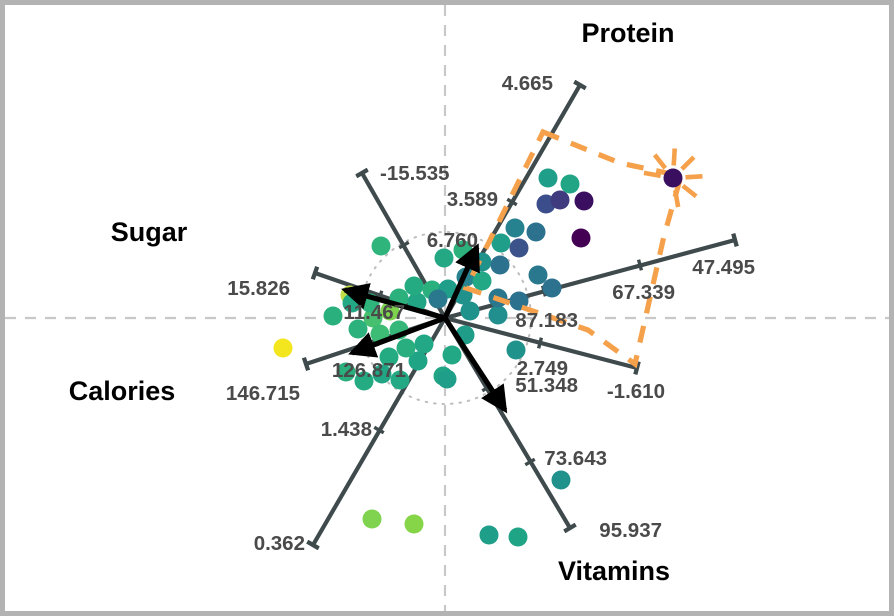 This screenshot has height=616, width=894. I want to click on axis-value-label-right-lower: -1.610, so click(636, 391).